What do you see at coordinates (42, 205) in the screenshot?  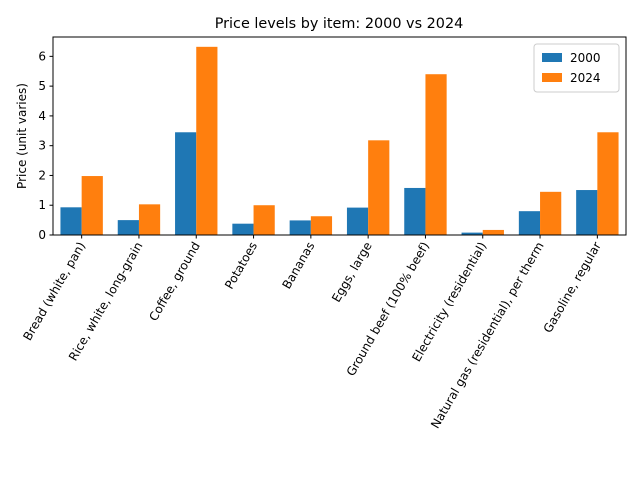 I see `y-tick-label: 1` at bounding box center [42, 205].